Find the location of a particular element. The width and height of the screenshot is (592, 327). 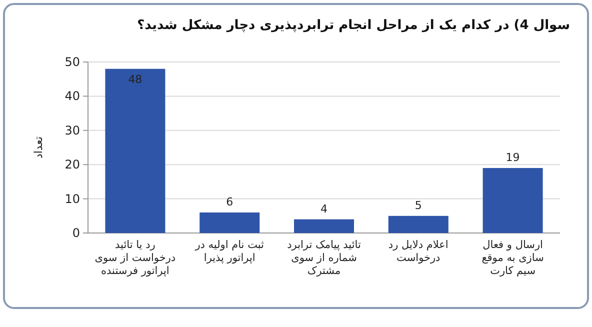

y-tick-label: 20 is located at coordinates (72, 165).